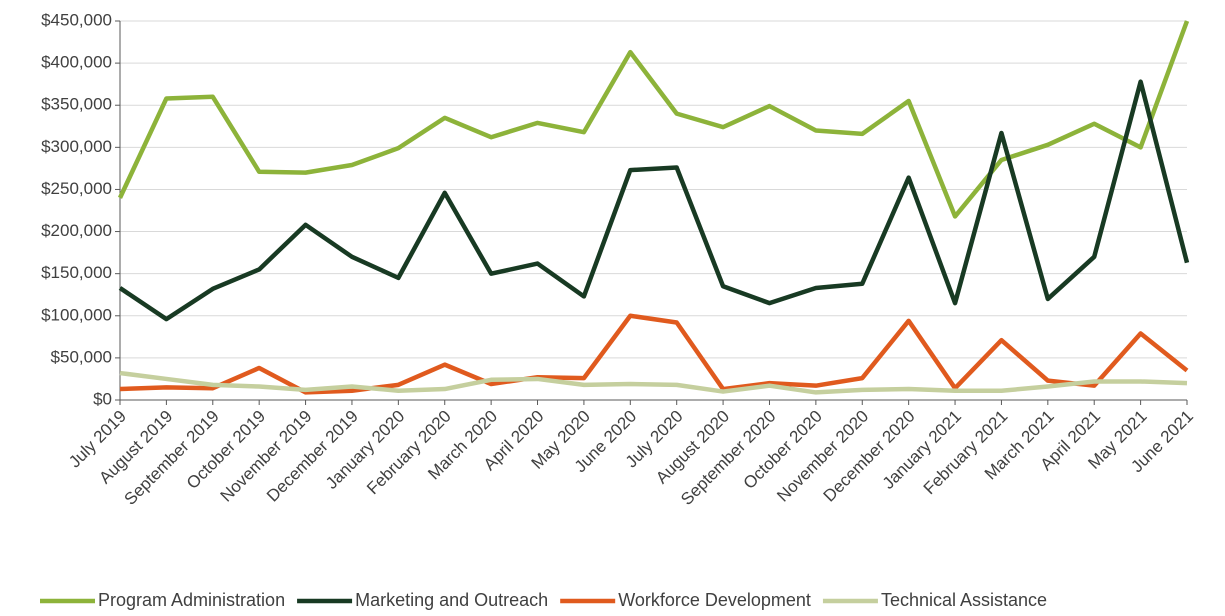  What do you see at coordinates (191, 600) in the screenshot?
I see `legend-label: Program Administration` at bounding box center [191, 600].